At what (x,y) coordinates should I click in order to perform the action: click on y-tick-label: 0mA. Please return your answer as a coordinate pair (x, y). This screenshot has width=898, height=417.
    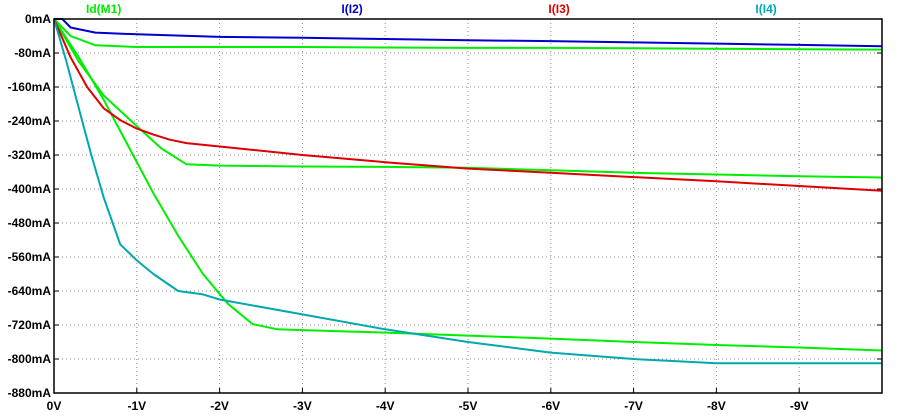
    Looking at the image, I should click on (38, 19).